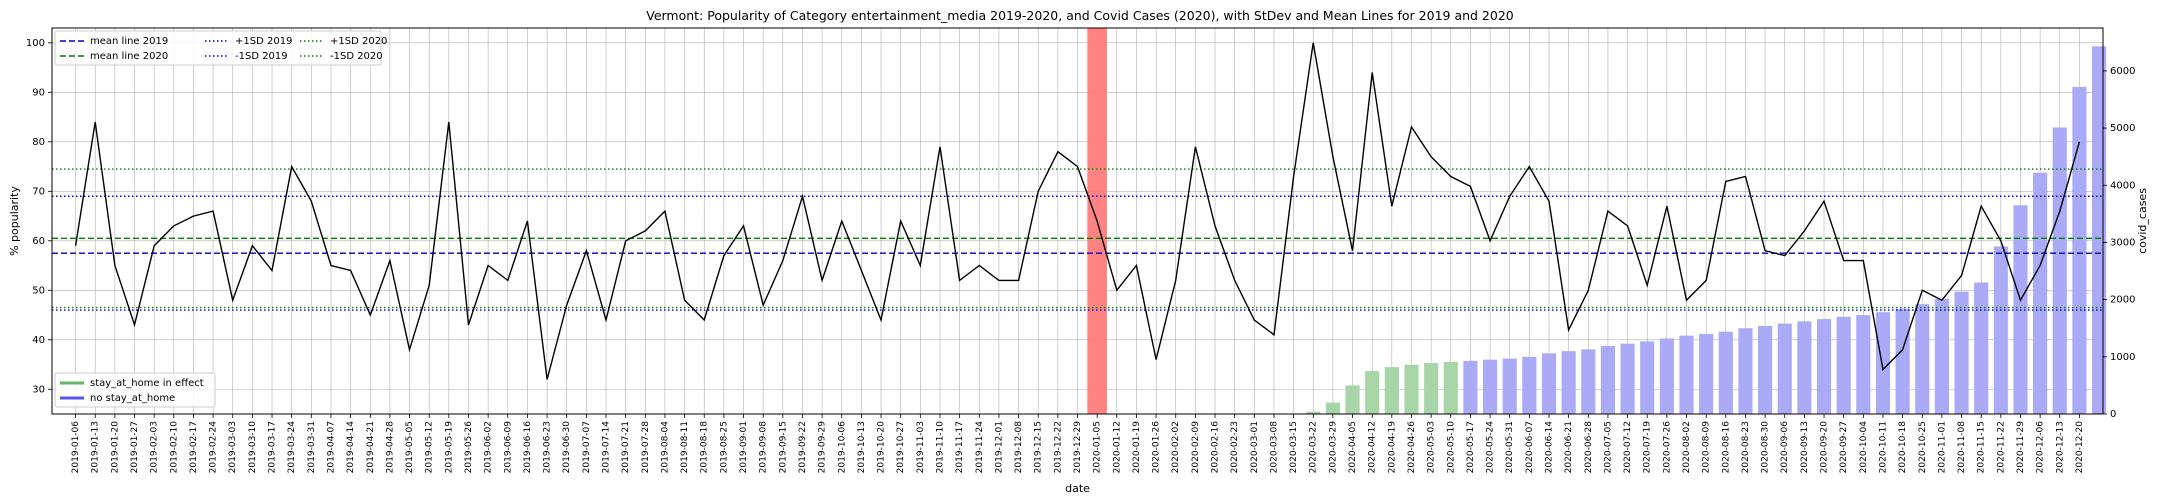 The height and width of the screenshot is (504, 2160). Describe the element at coordinates (823, 447) in the screenshot. I see `x-tick-label: 2019-09-29` at that location.